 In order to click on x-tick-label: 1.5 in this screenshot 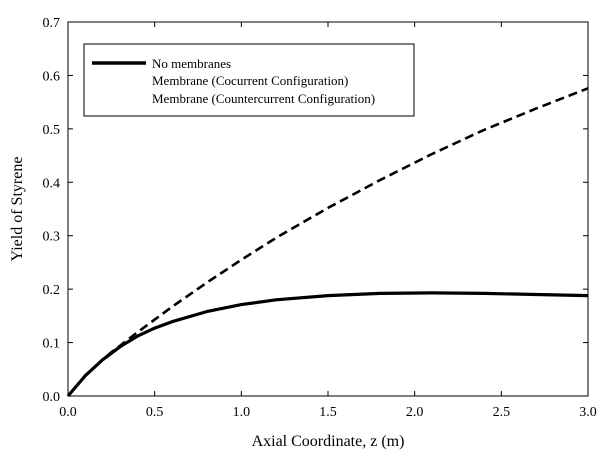, I will do `click(328, 412)`.